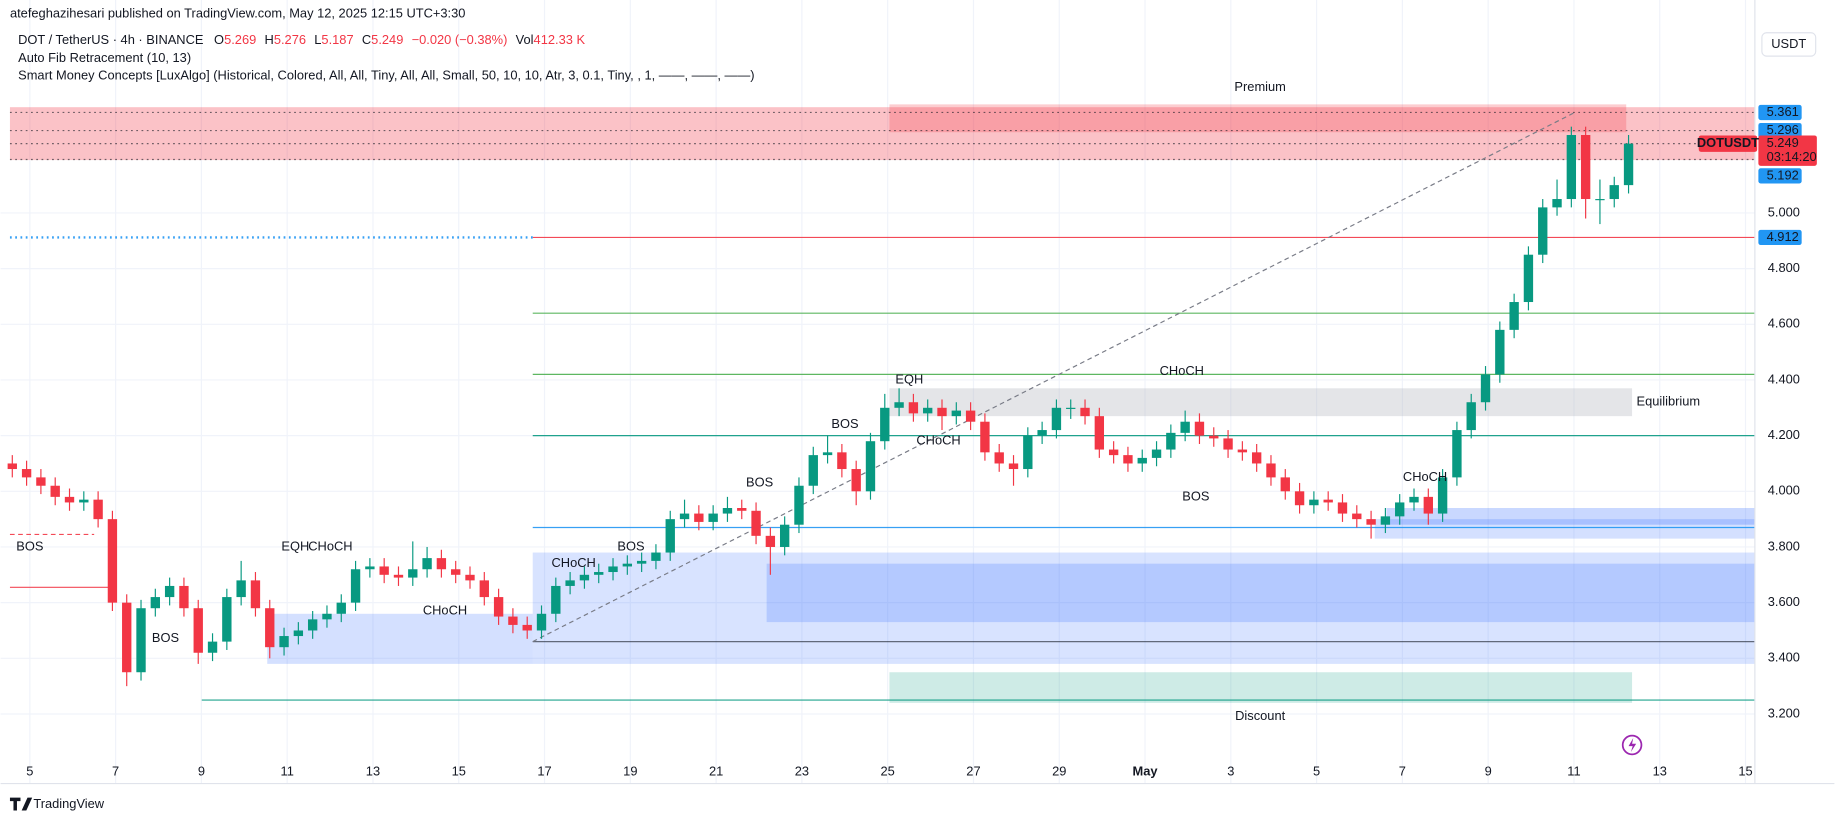 This screenshot has height=821, width=1835. I want to click on x-tick-label: 17, so click(544, 770).